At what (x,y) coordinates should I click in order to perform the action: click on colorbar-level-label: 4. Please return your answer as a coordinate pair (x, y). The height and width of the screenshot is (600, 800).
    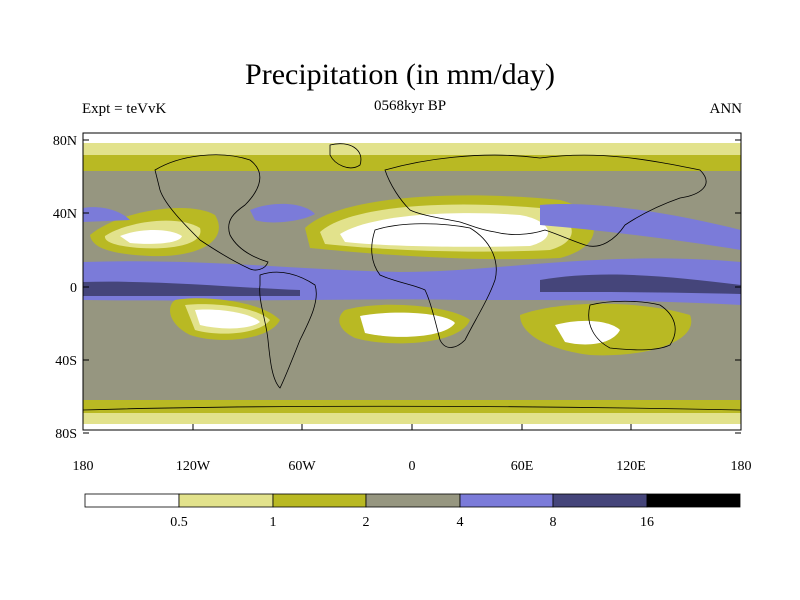
    Looking at the image, I should click on (460, 522).